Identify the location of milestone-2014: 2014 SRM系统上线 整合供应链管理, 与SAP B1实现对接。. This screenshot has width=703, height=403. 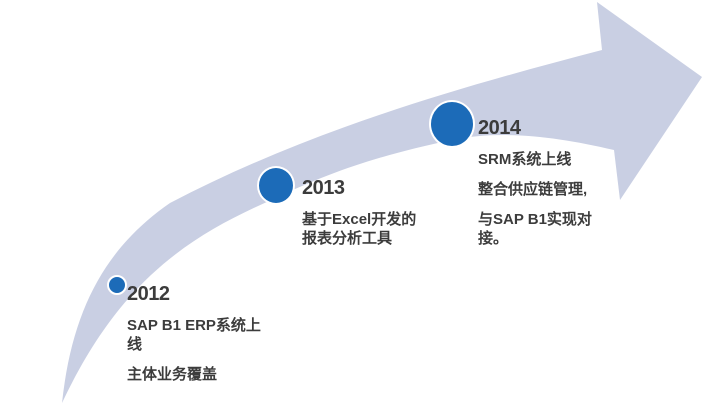
(543, 182).